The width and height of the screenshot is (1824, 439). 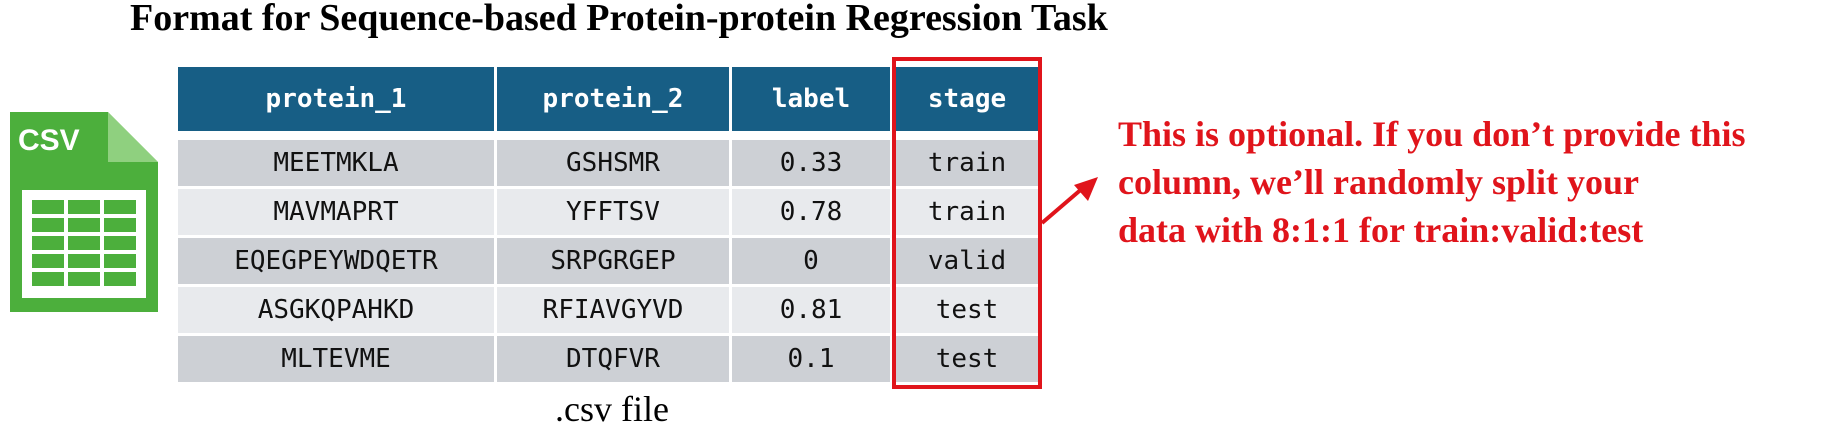 I want to click on cell-protein-1: ASGKQPAHKD, so click(x=336, y=310).